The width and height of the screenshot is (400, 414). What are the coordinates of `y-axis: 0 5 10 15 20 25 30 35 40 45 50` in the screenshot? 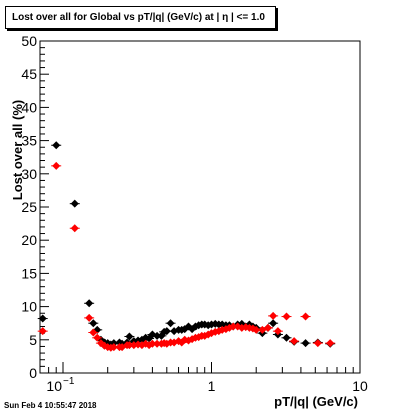 It's located at (35, 207).